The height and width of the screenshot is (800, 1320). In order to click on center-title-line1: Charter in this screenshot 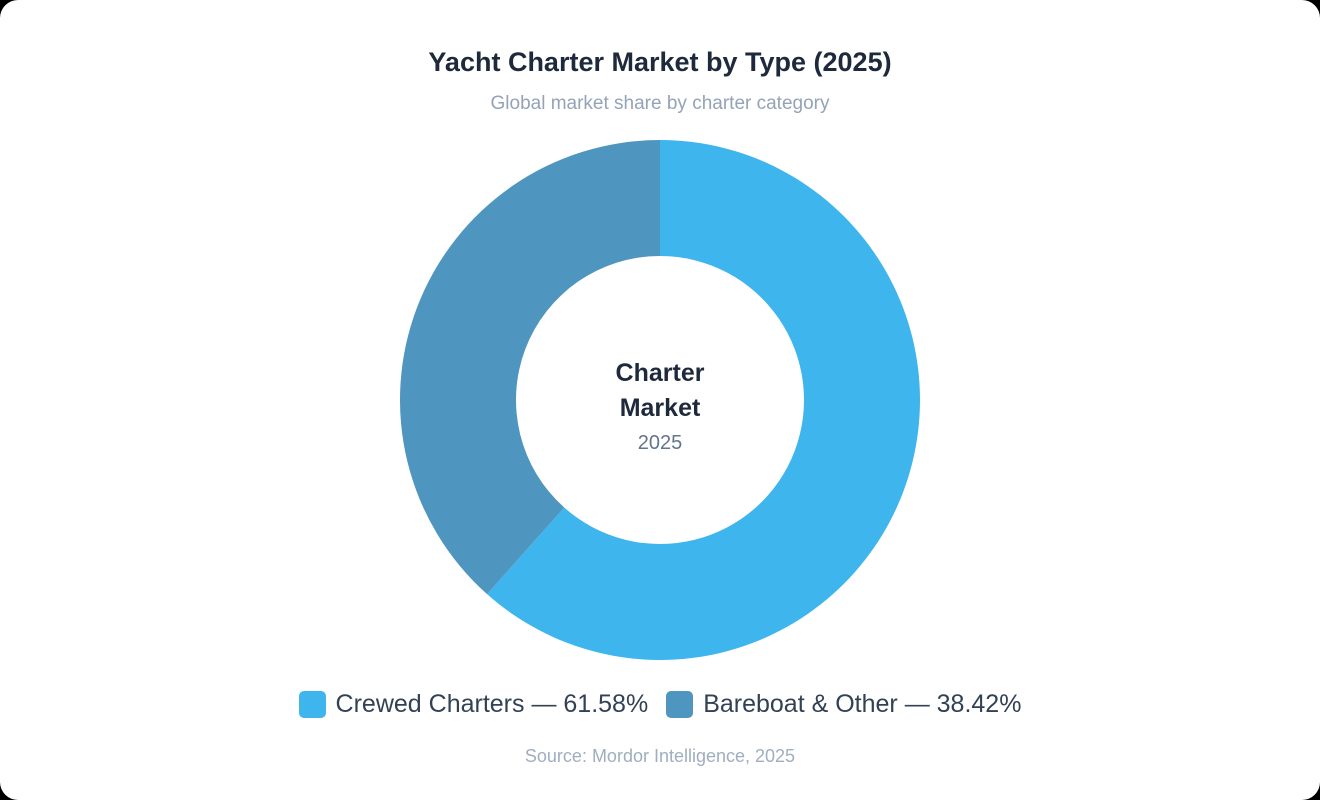, I will do `click(660, 373)`.